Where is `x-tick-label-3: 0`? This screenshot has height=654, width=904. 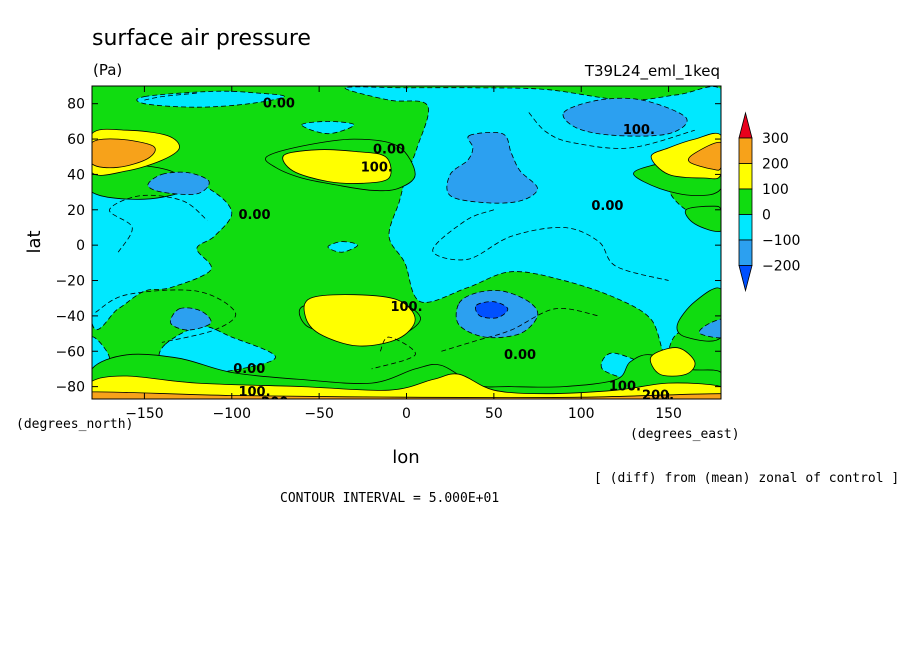 x-tick-label-3: 0 is located at coordinates (406, 414).